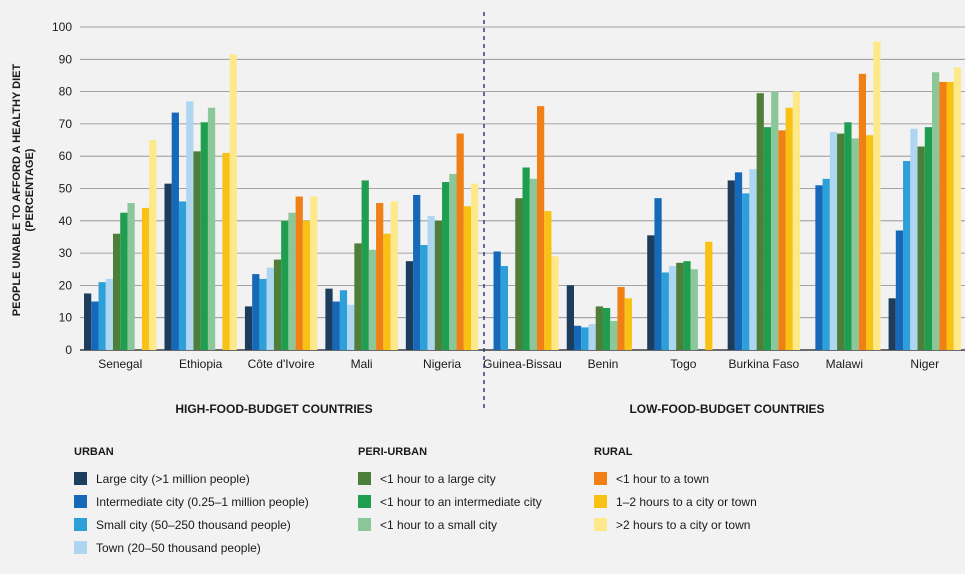  I want to click on y-tick-label: 60, so click(66, 156).